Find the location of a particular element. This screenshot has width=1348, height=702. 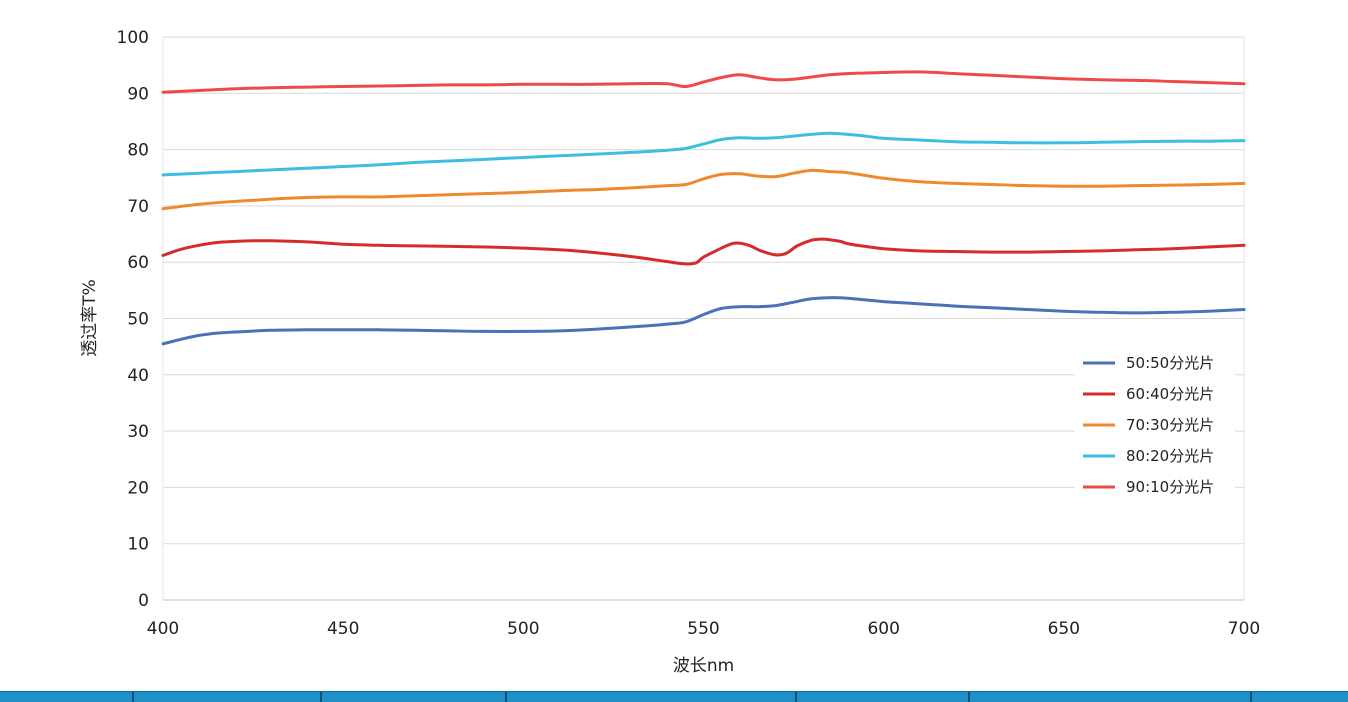

y-tick-label: 70 is located at coordinates (138, 207).